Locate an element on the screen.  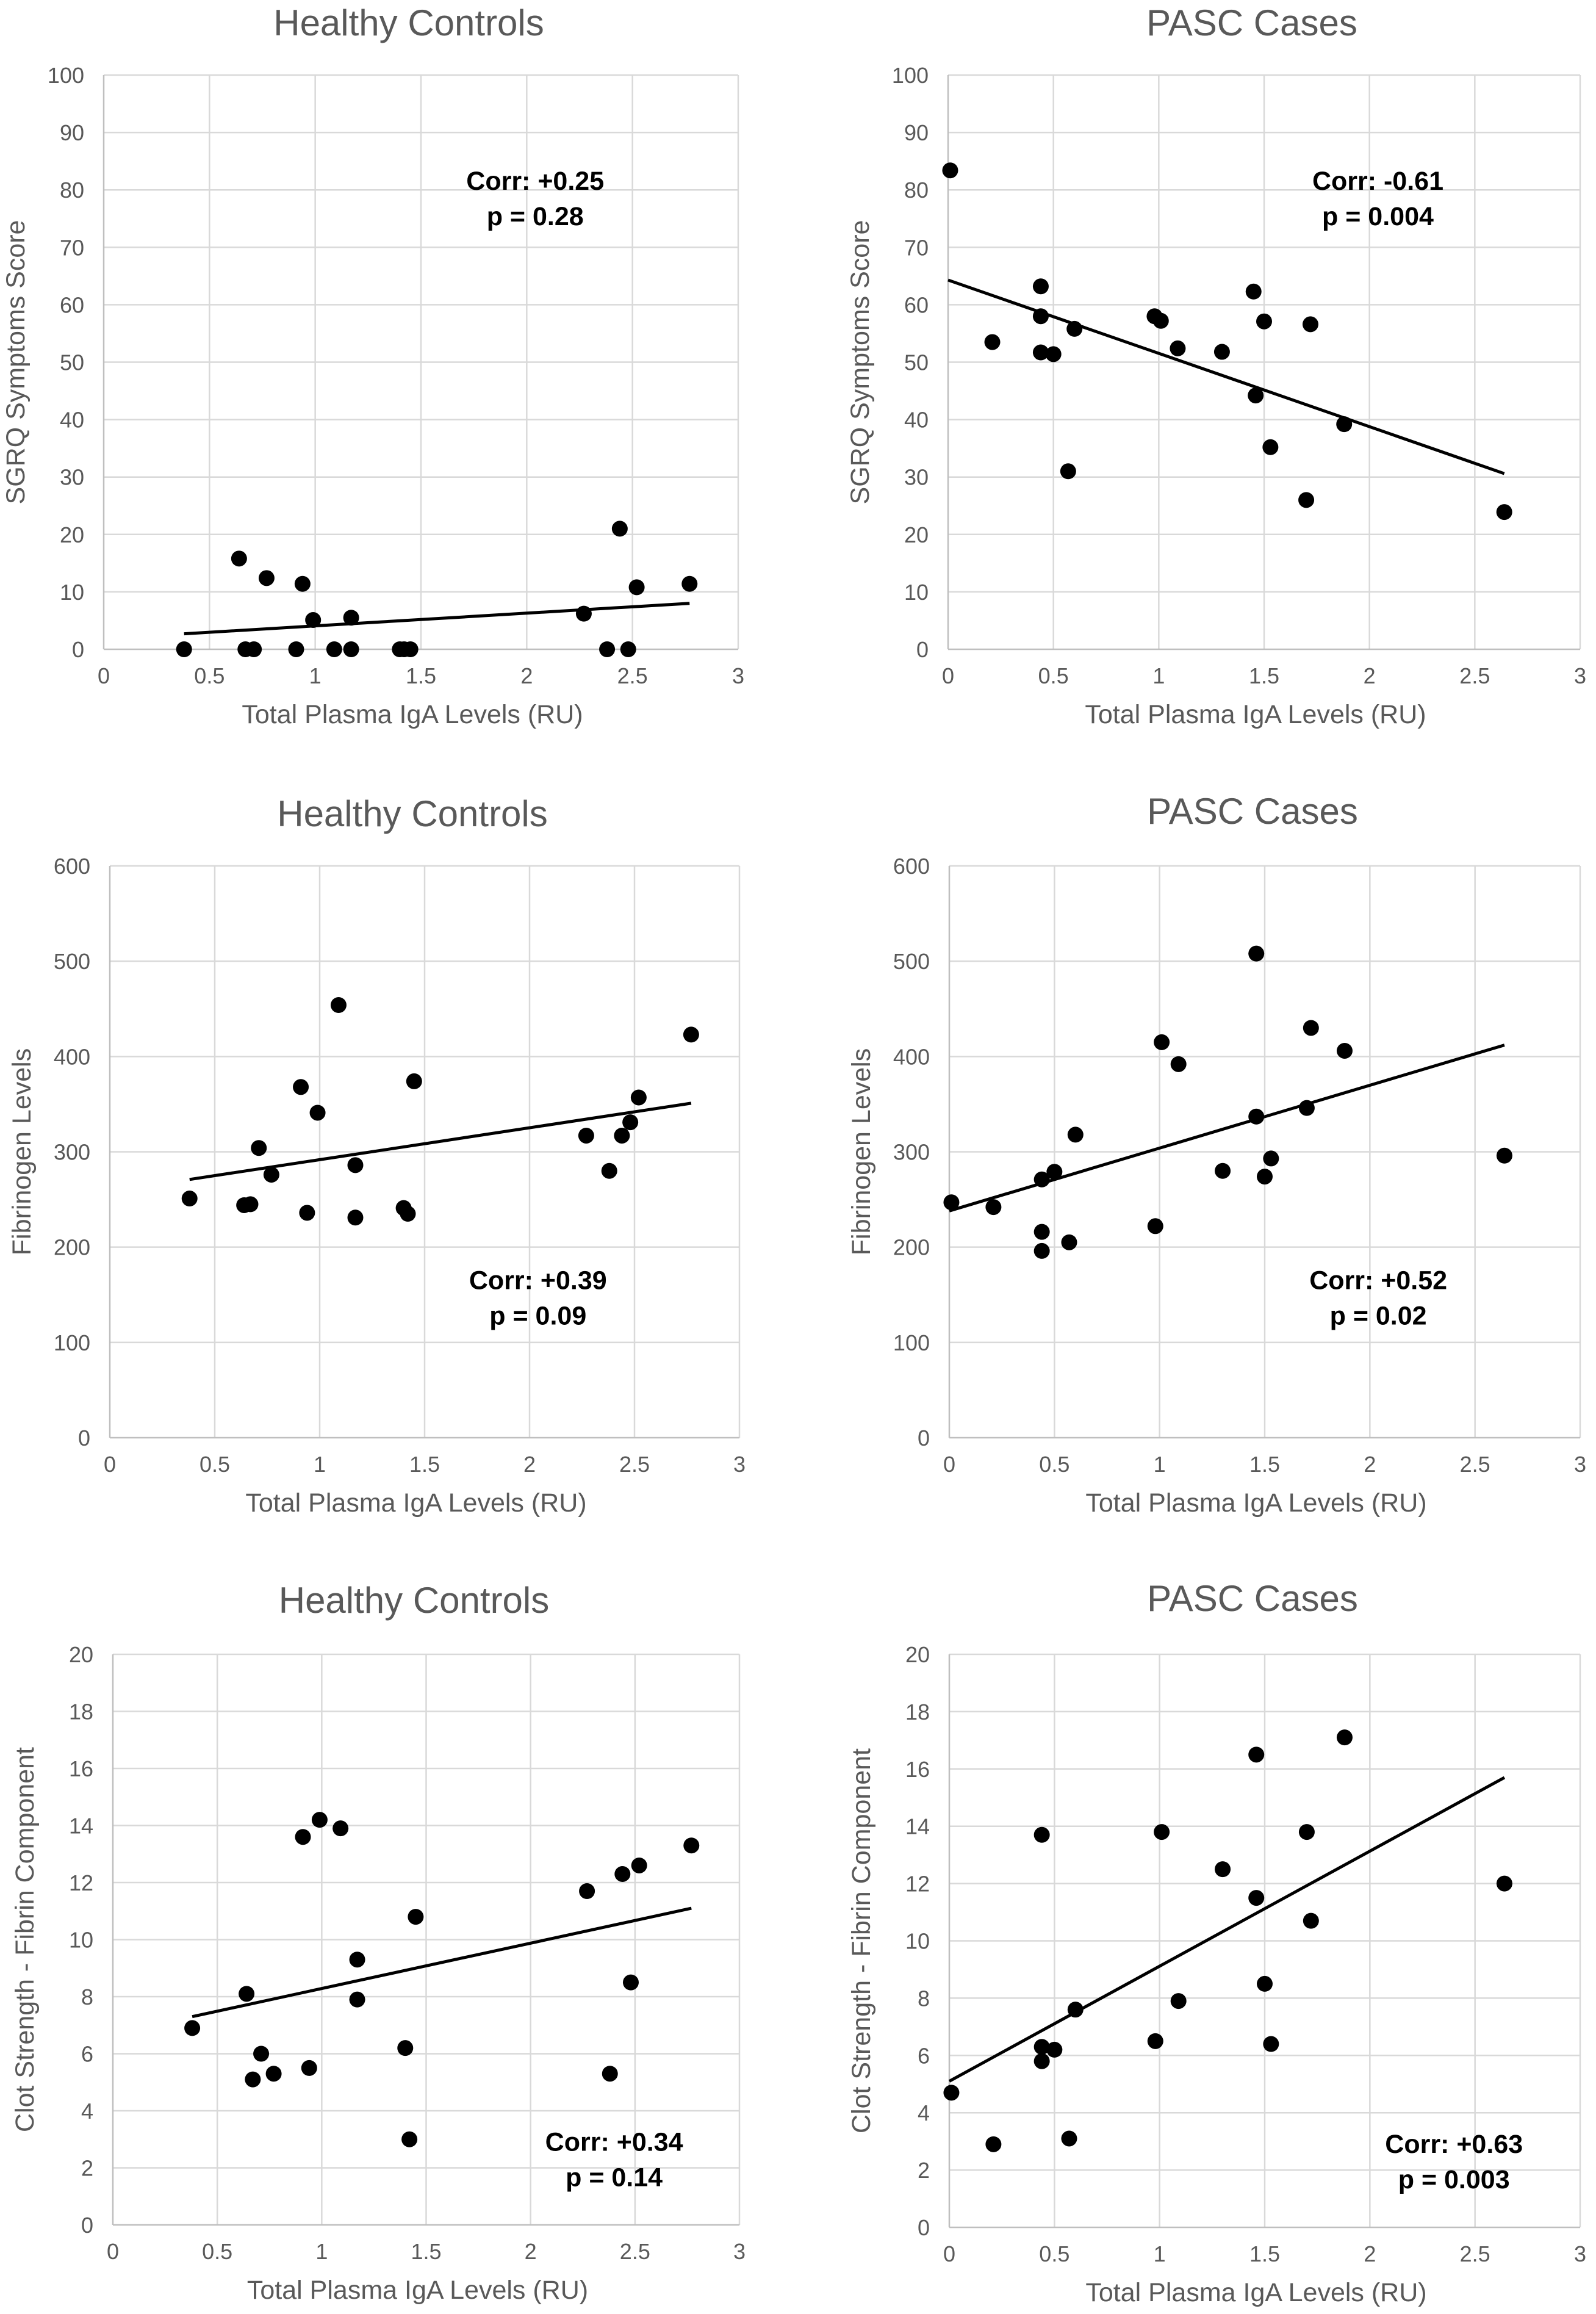
y-tick-label: 12 is located at coordinates (81, 1882).